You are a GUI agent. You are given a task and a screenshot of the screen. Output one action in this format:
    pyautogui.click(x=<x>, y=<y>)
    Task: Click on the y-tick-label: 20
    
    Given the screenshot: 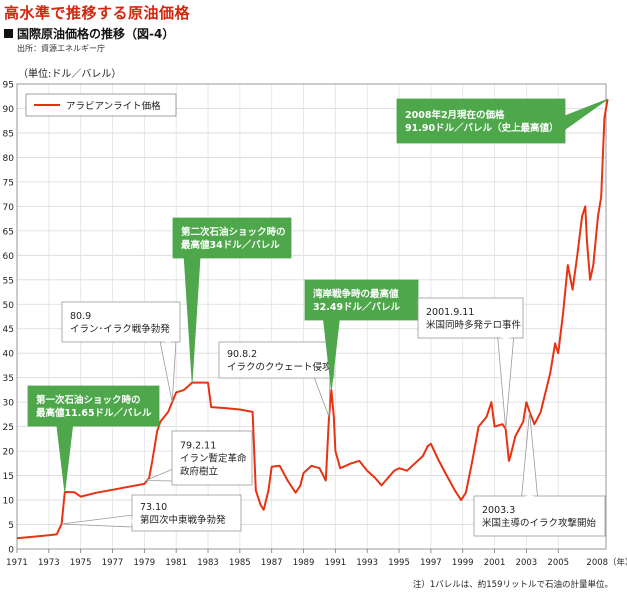 What is the action you would take?
    pyautogui.click(x=9, y=453)
    